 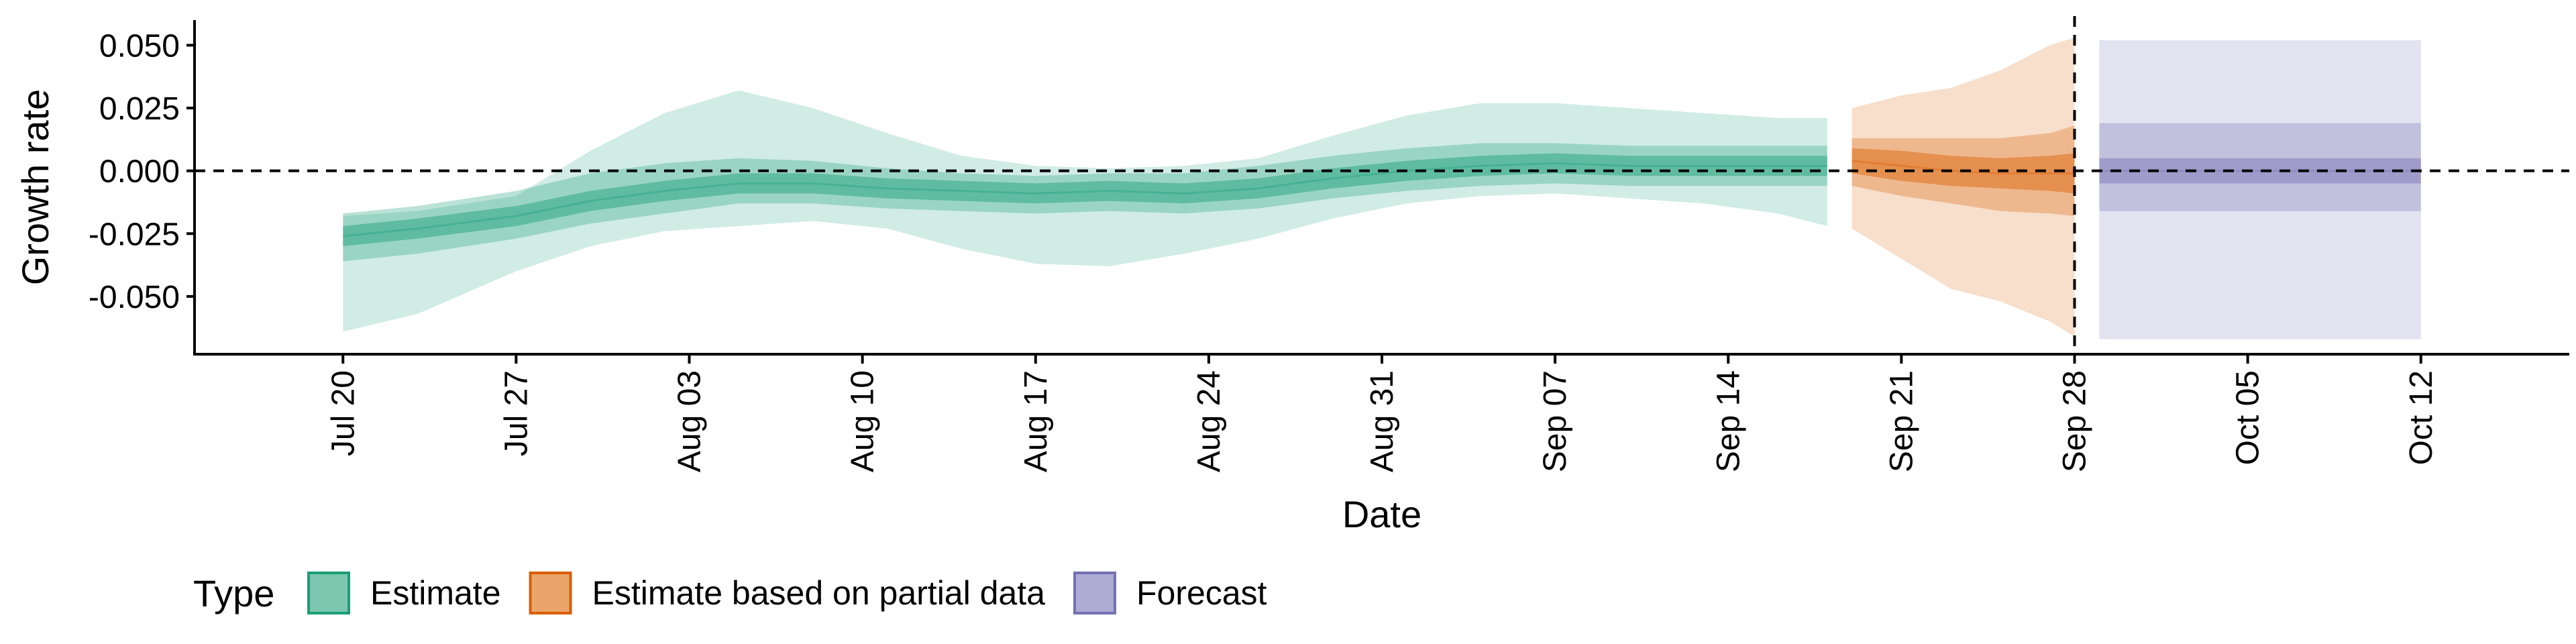 What do you see at coordinates (1728, 421) in the screenshot?
I see `x-tick-label: Sep 14` at bounding box center [1728, 421].